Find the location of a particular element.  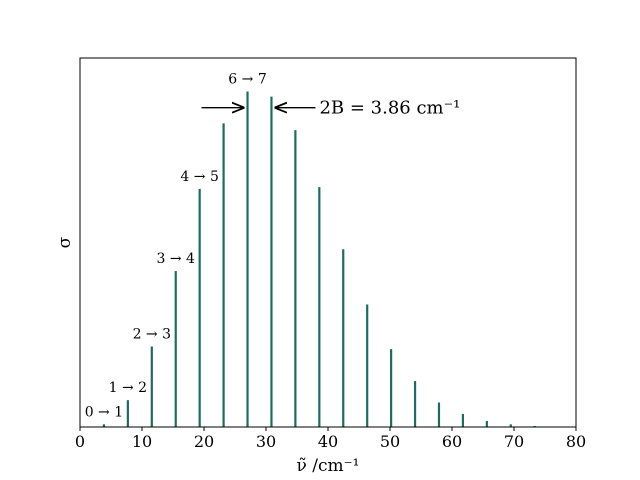

x-tick-label-1: 10 is located at coordinates (142, 441).